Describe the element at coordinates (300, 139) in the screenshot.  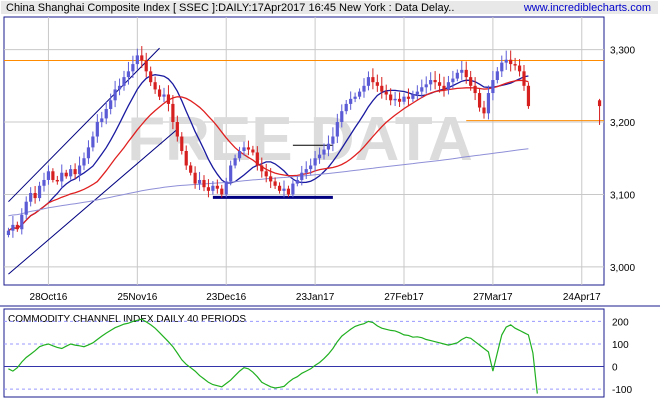
I see `watermark: FREE DATA` at that location.